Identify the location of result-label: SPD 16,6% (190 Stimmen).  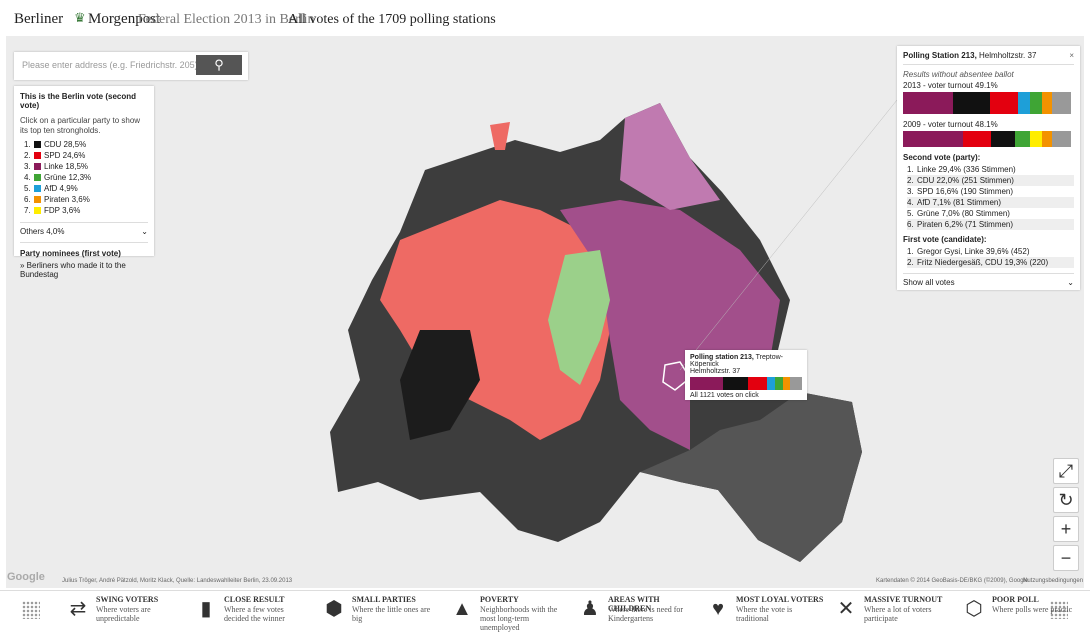
(965, 191).